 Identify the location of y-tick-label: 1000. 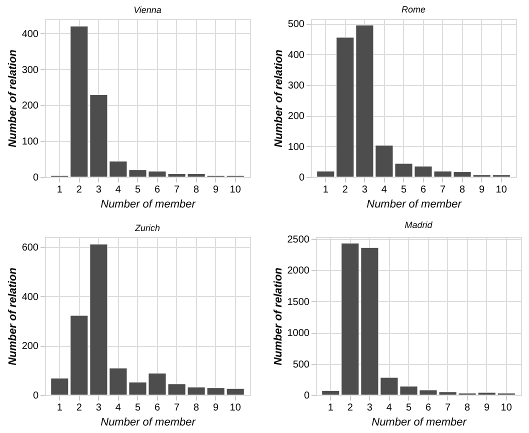
(298, 334).